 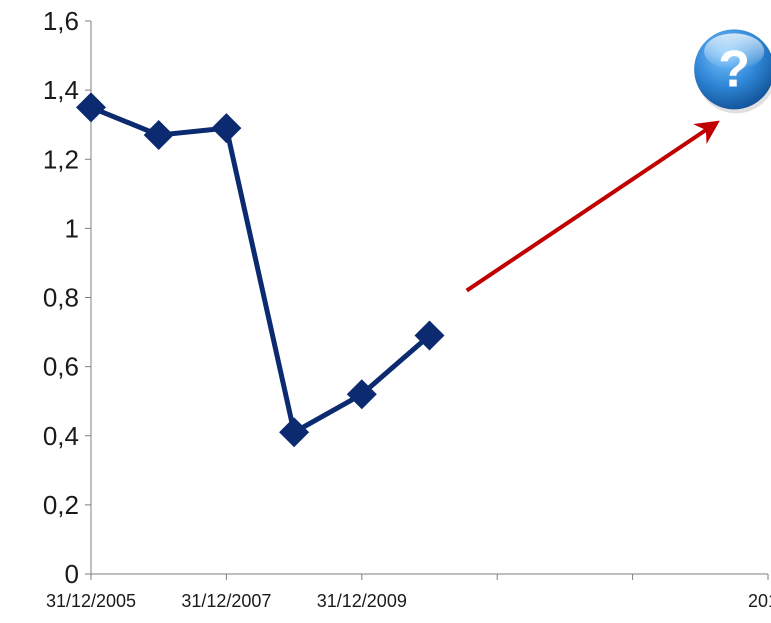 What do you see at coordinates (61, 505) in the screenshot?
I see `y-tick-label: 0,2` at bounding box center [61, 505].